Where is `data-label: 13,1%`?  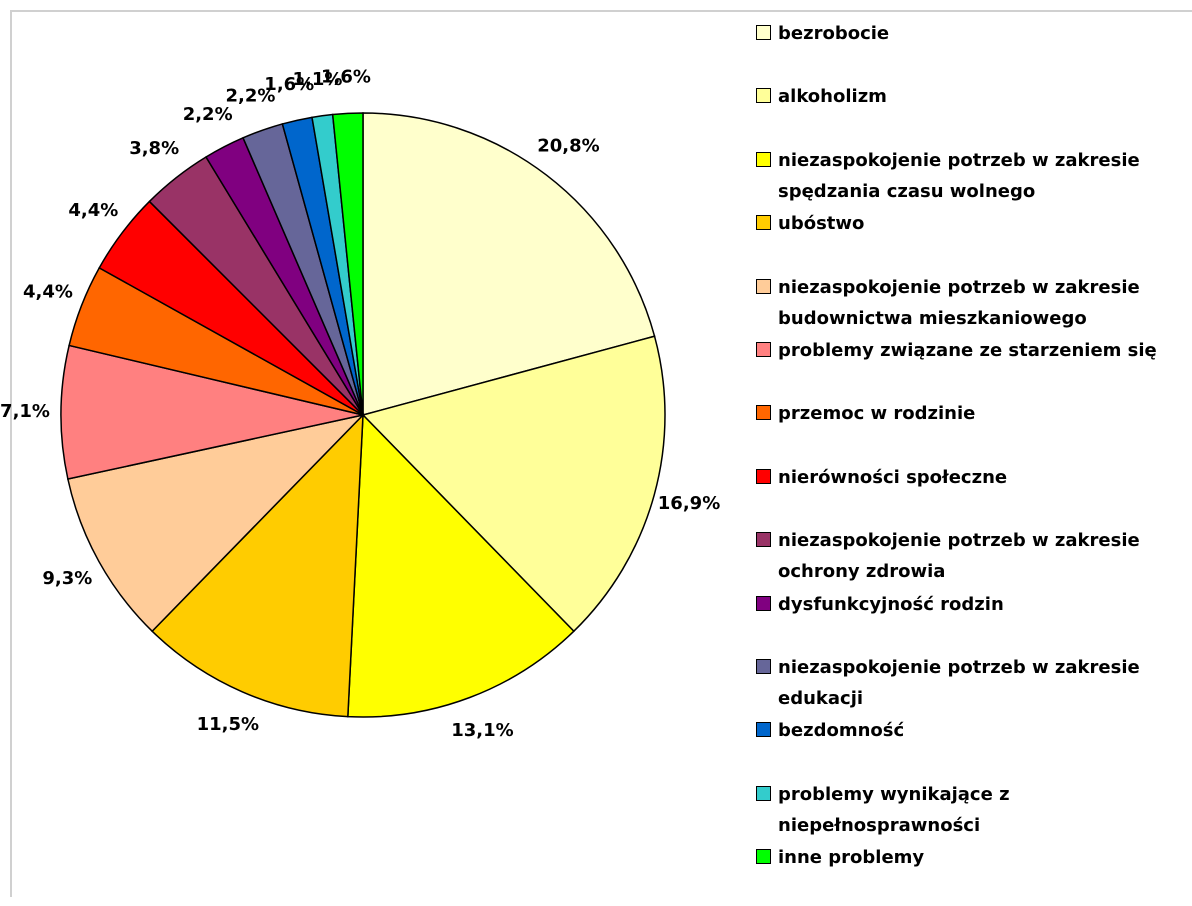 data-label: 13,1% is located at coordinates (482, 730).